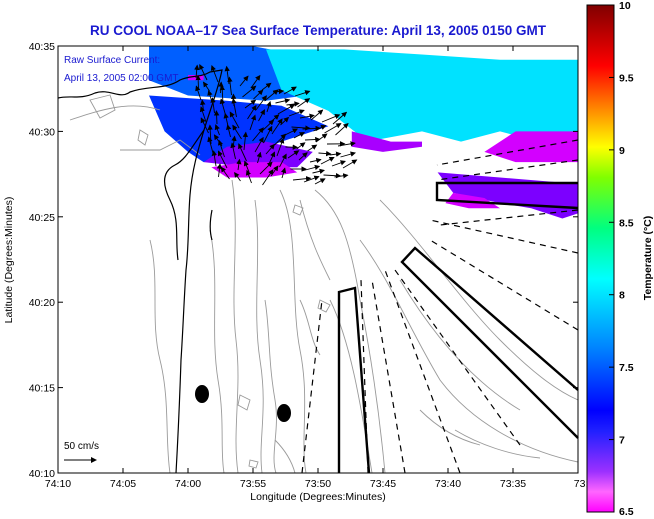 The height and width of the screenshot is (519, 654). What do you see at coordinates (42, 132) in the screenshot?
I see `y-tick-label: 40:30` at bounding box center [42, 132].